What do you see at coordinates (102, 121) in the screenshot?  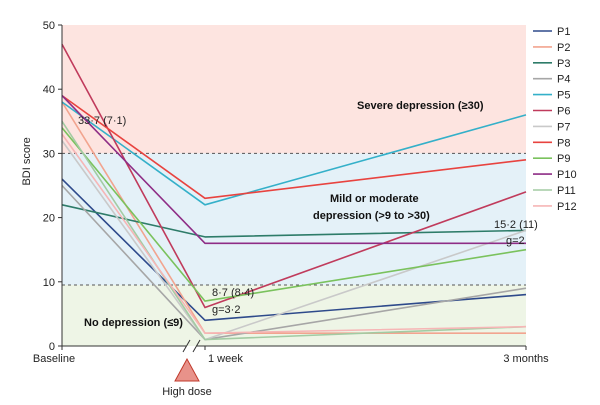 I see `annotation-baseline-mean: 33·7 (7·1)` at bounding box center [102, 121].